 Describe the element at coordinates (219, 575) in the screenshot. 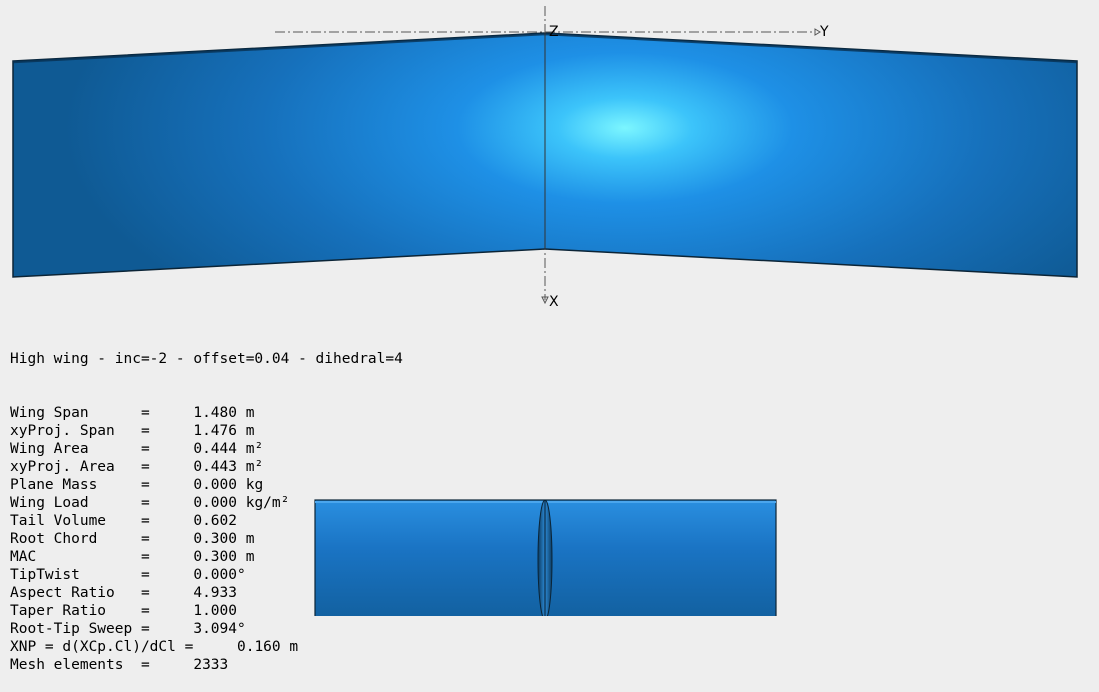

I see `property-value: 0.000°` at that location.